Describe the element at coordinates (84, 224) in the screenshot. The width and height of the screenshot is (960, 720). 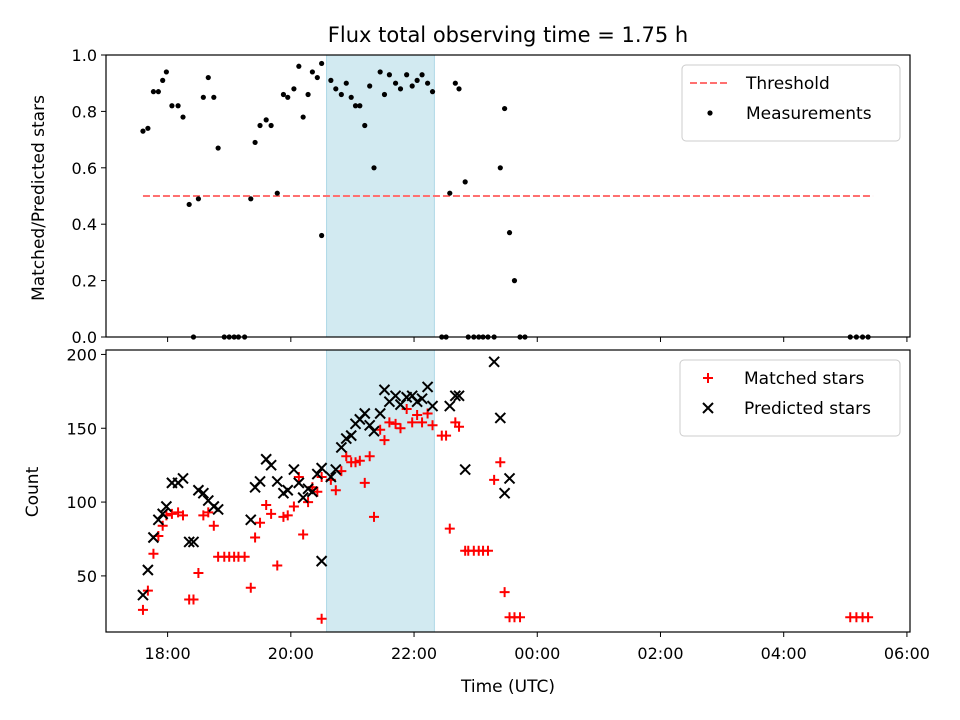
I see `y-tick-label: 0.4` at that location.